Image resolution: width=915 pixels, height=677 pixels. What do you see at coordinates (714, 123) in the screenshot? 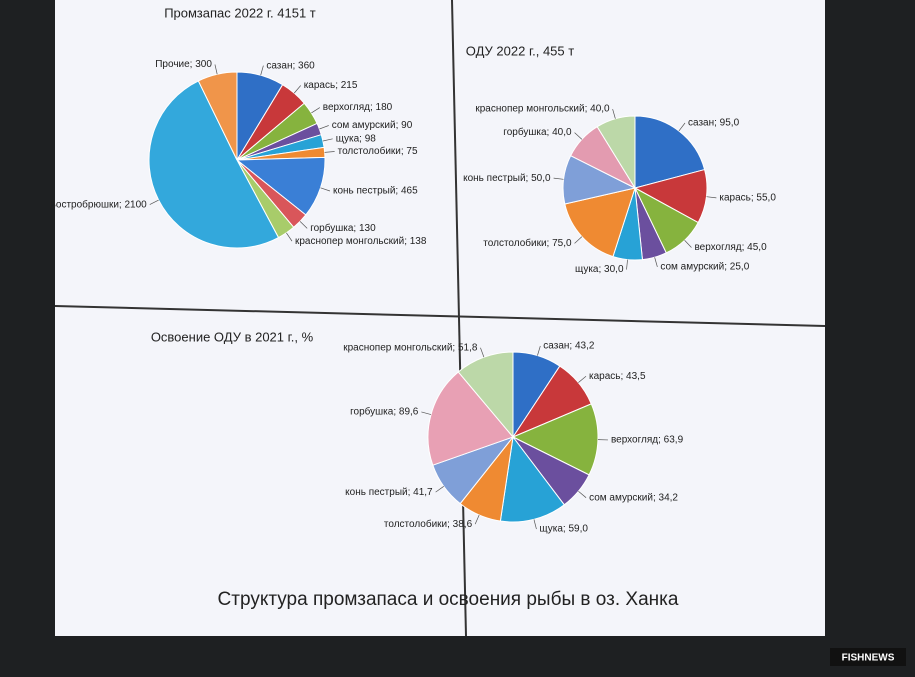
I see `data-label: сазан; 95,0` at bounding box center [714, 123].